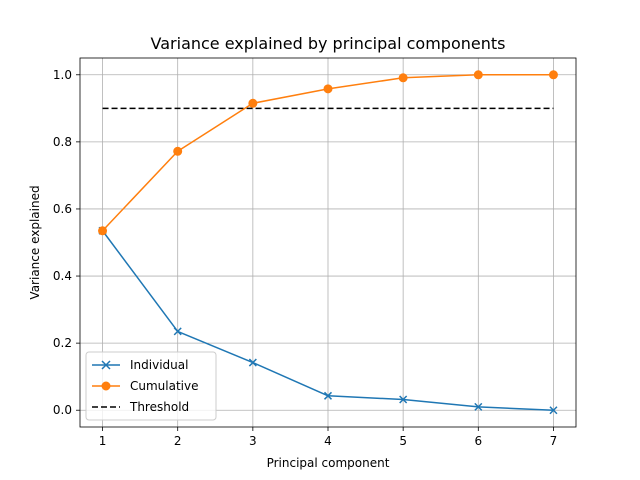 This screenshot has width=640, height=480. Describe the element at coordinates (103, 441) in the screenshot. I see `x-tick-label-1: 1` at that location.